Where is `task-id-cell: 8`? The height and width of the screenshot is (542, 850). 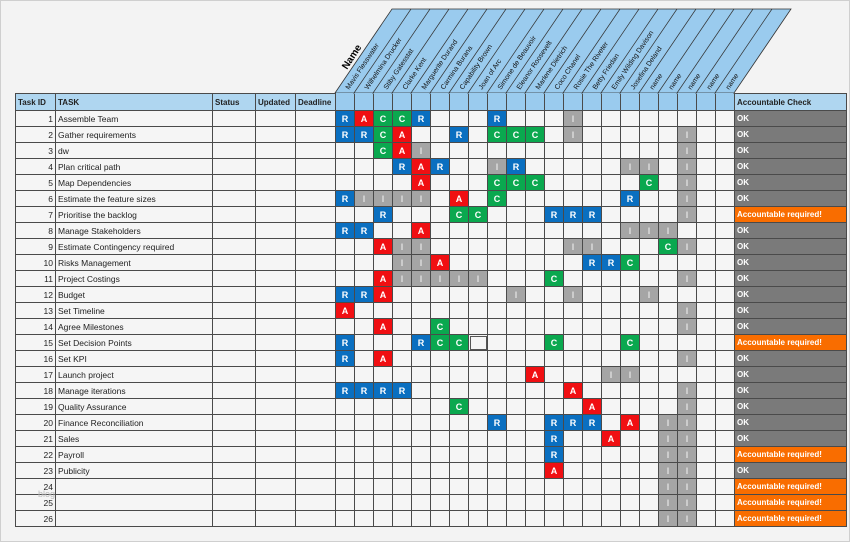
task-id-cell: 8 is located at coordinates (35, 230).